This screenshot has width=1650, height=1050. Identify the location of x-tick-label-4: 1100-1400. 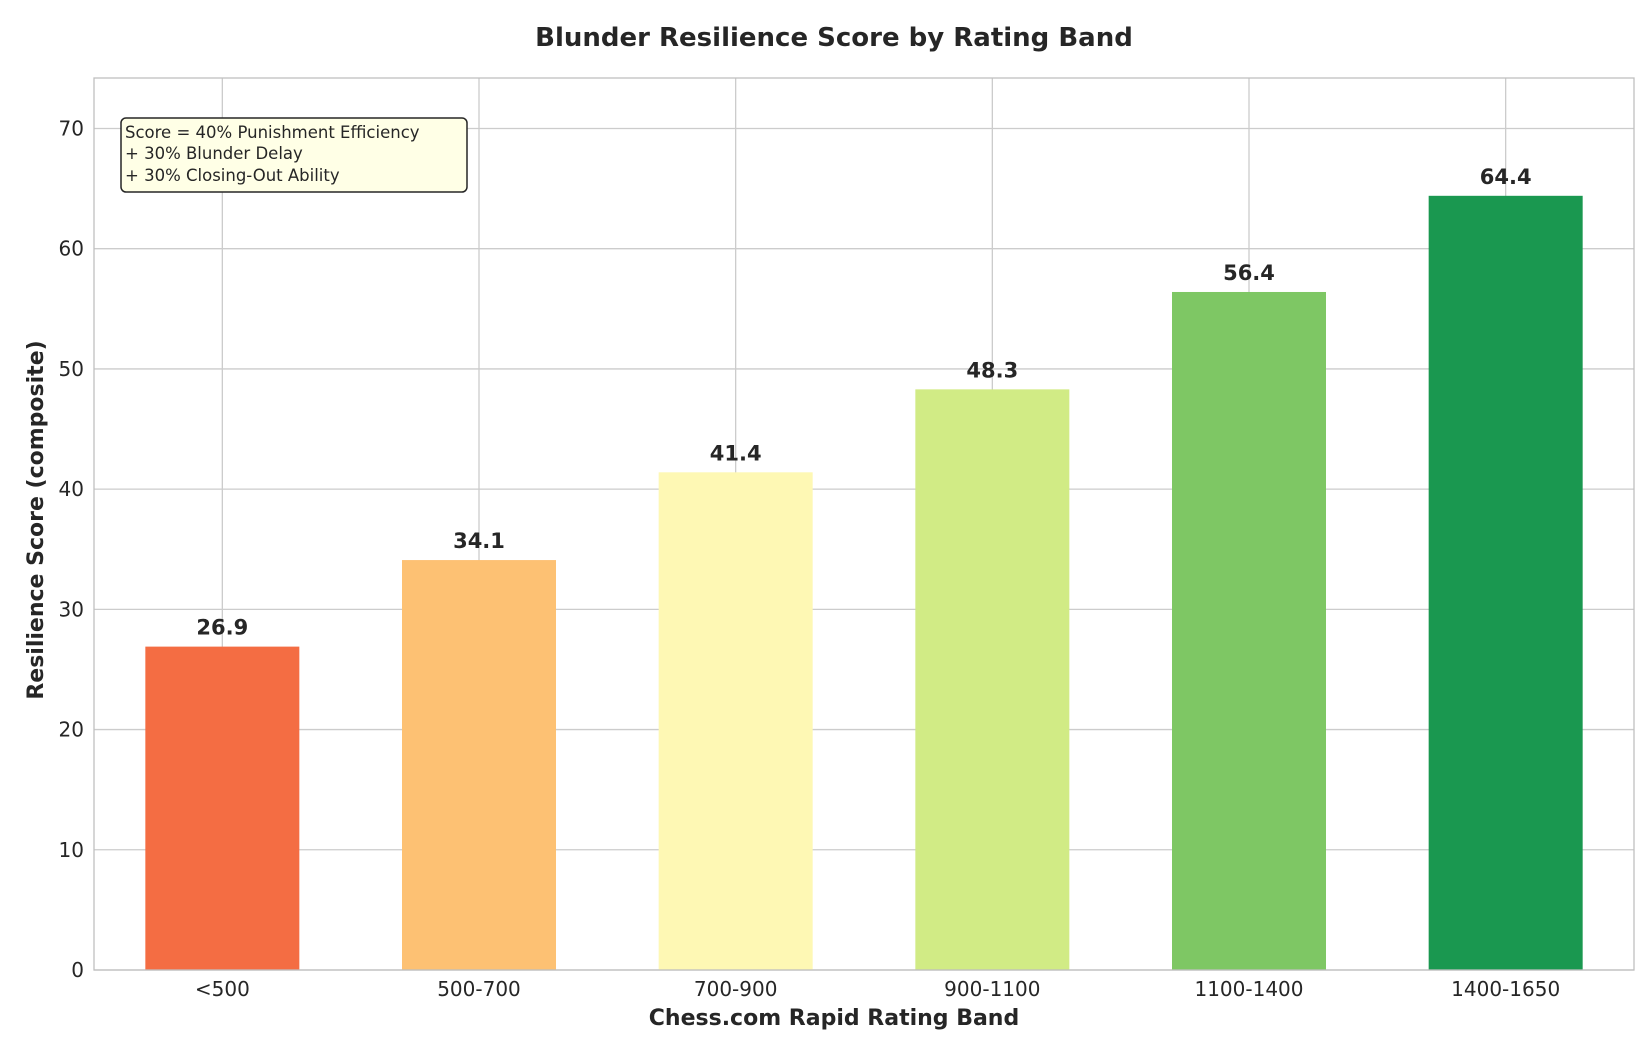
(1248, 989).